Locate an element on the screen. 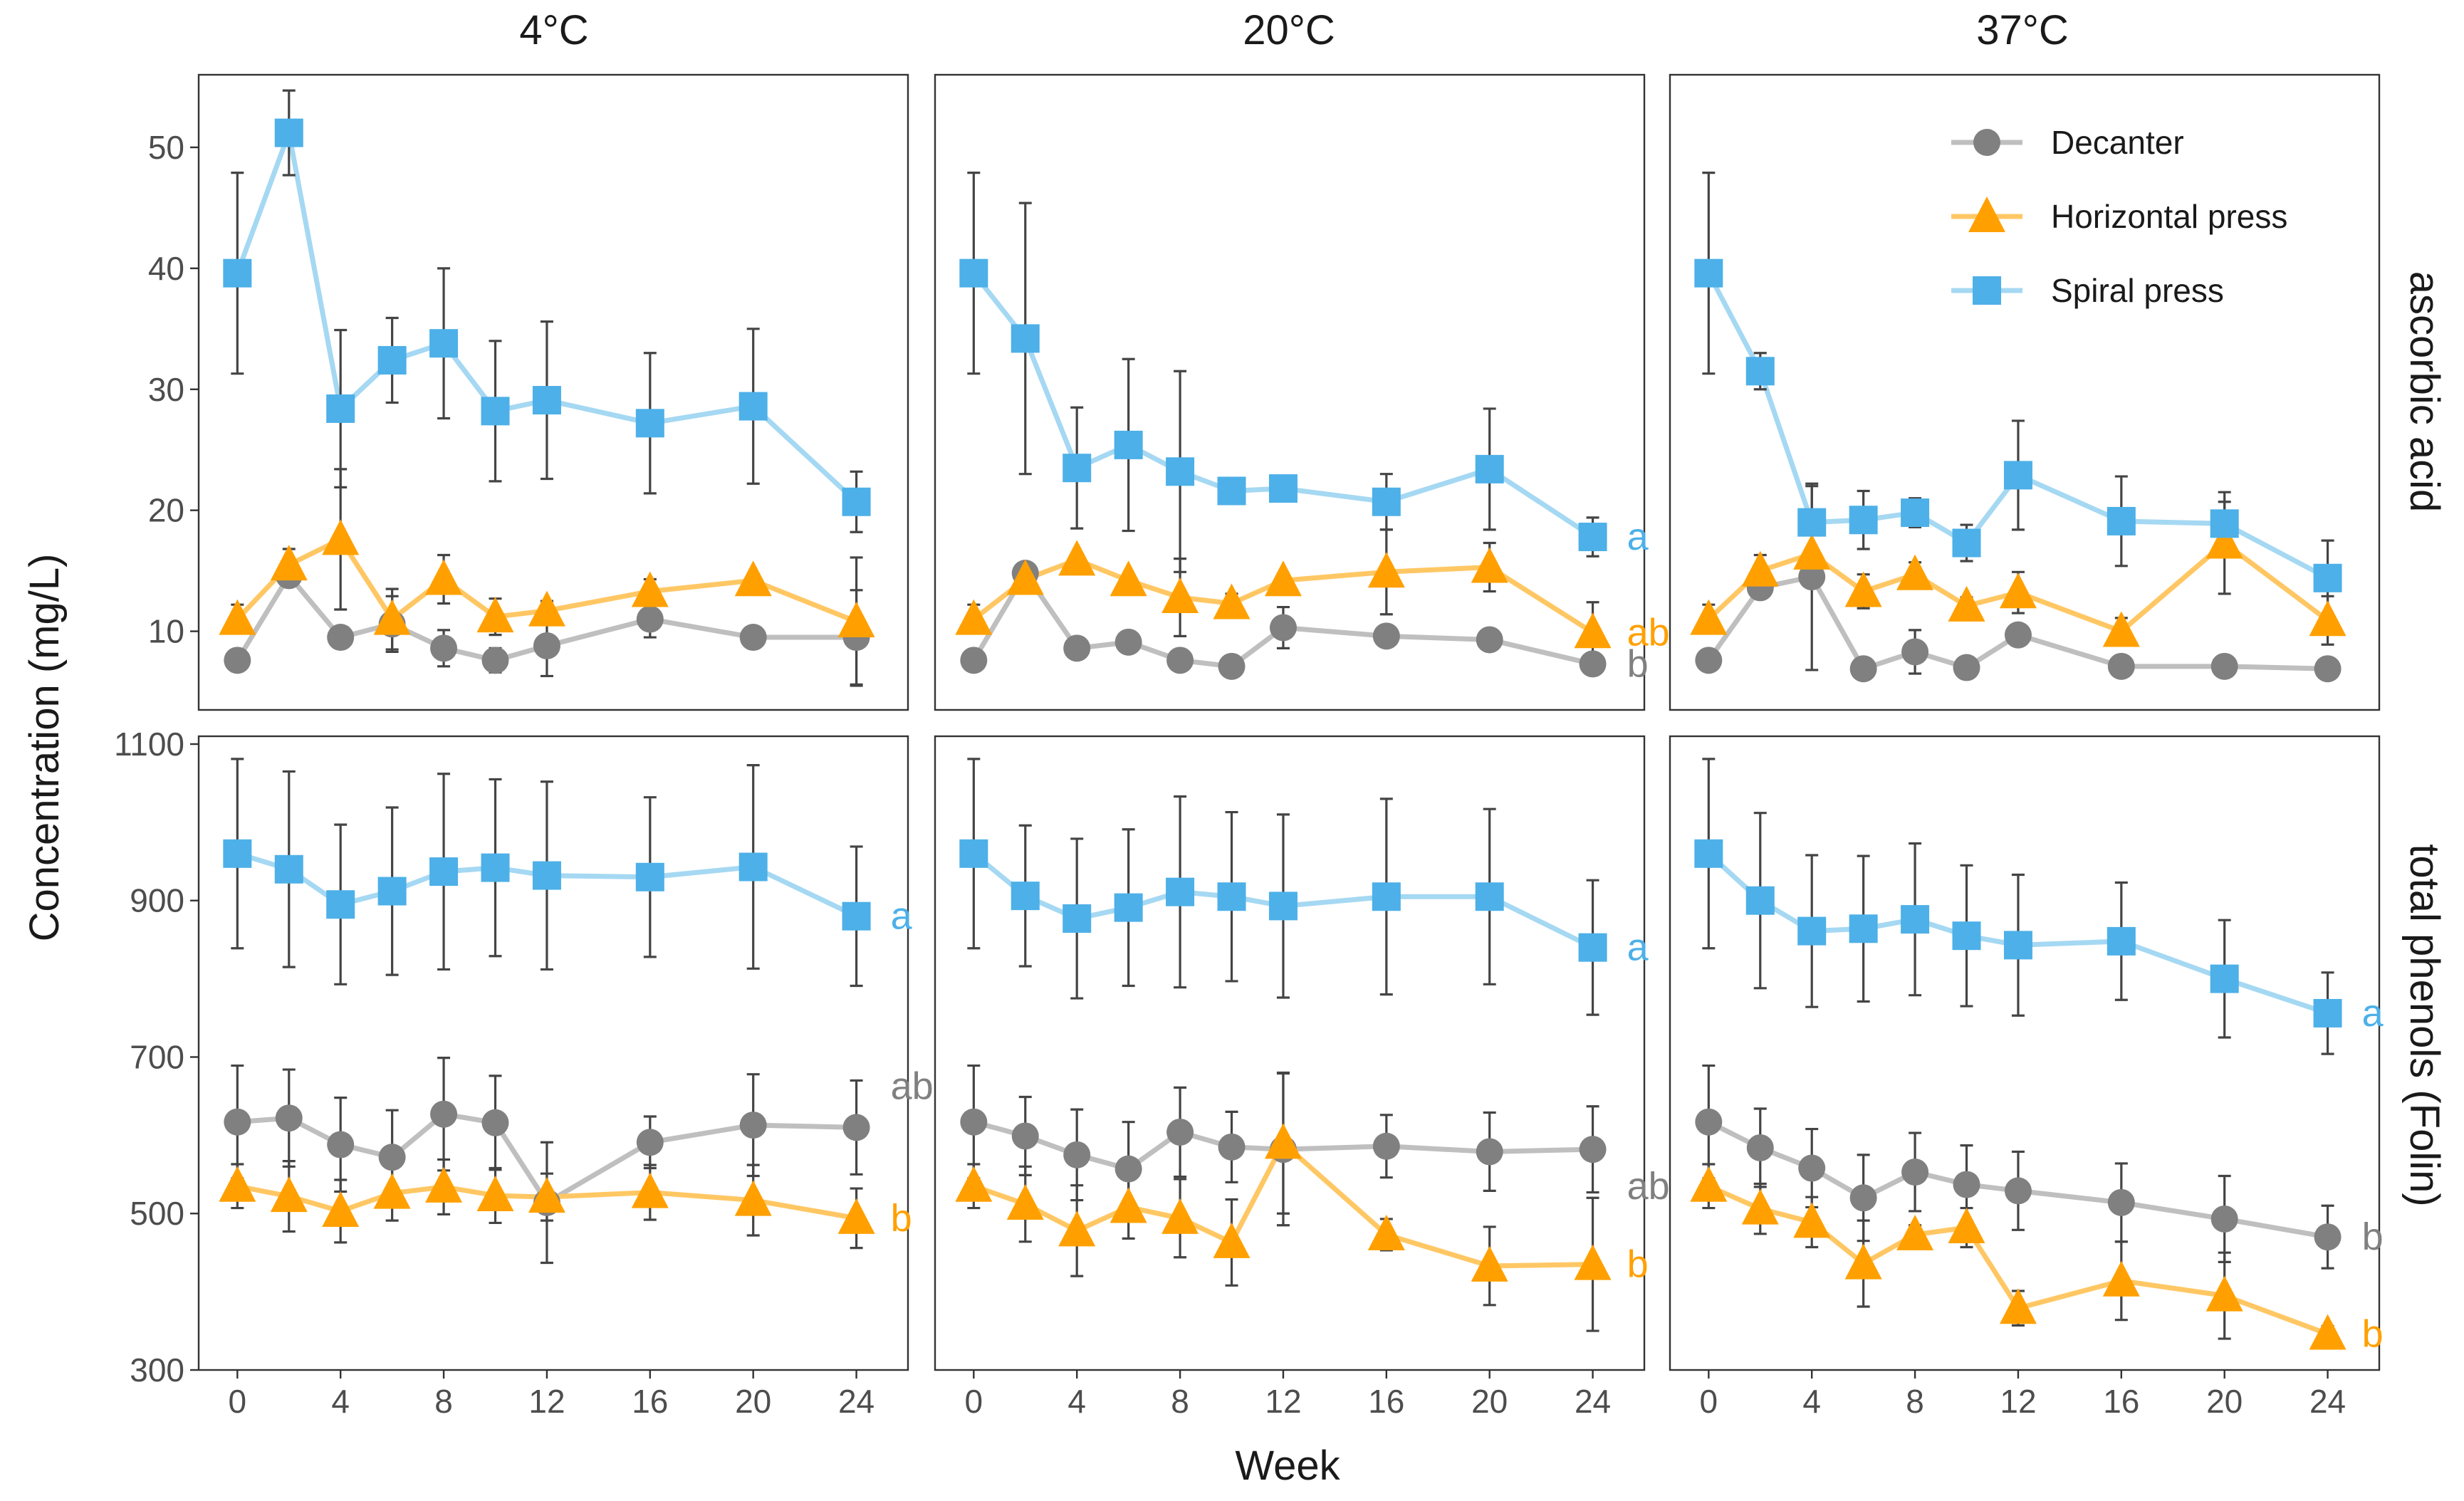 The height and width of the screenshot is (1501, 2464). point-spiral-press-ascorbic-acid-20-c-w12 is located at coordinates (1283, 488).